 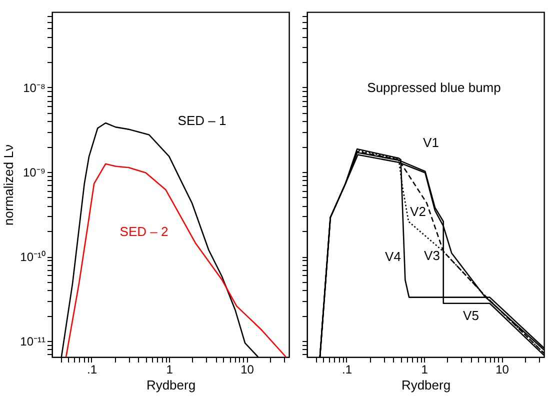 I want to click on series-label: V4, so click(x=393, y=256).